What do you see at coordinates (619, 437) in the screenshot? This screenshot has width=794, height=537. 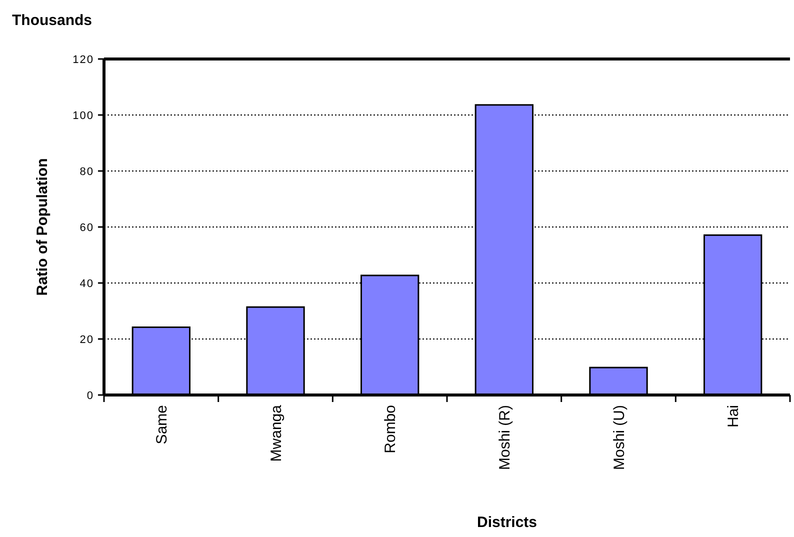 I see `x-tick-label: Moshi (U)` at bounding box center [619, 437].